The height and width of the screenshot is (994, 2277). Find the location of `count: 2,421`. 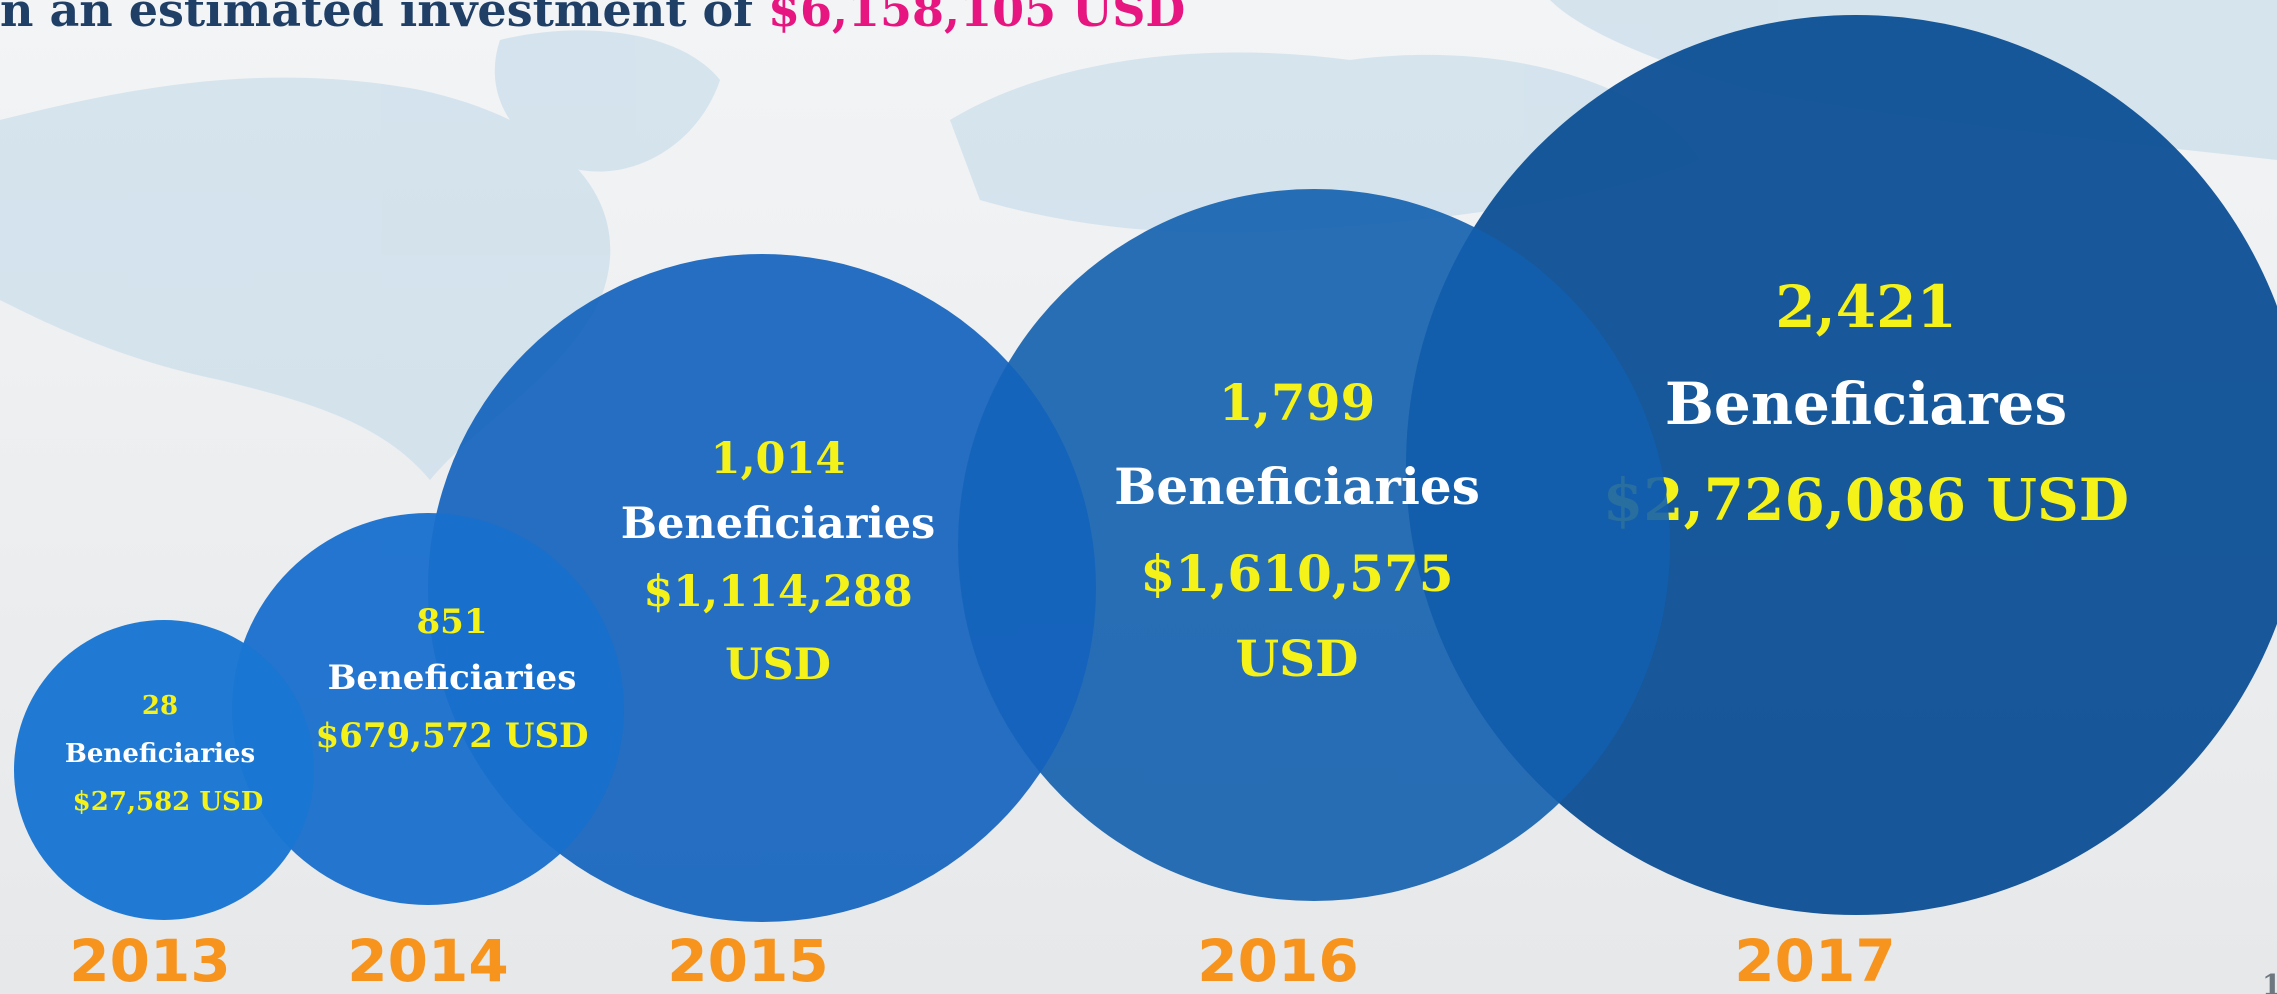

count: 2,421 is located at coordinates (1866, 307).